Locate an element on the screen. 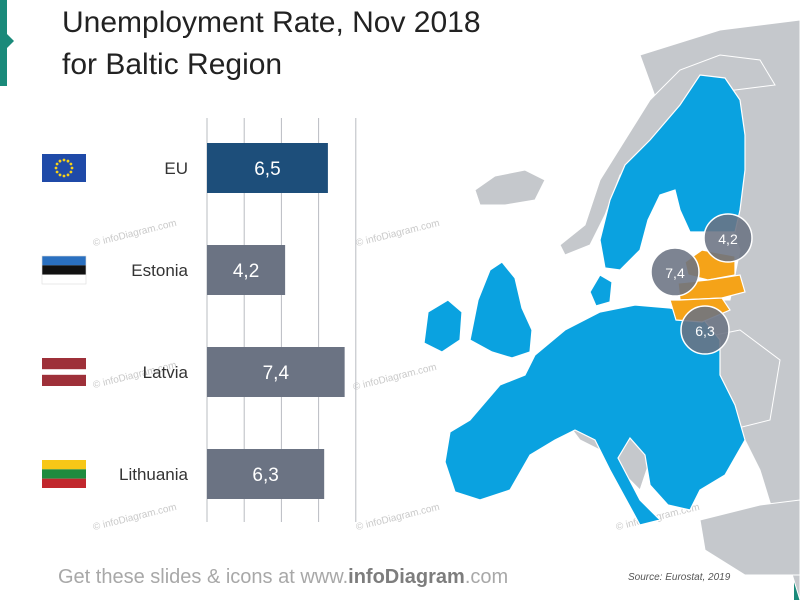 The height and width of the screenshot is (600, 800). title-line-2: for Baltic Region is located at coordinates (172, 64).